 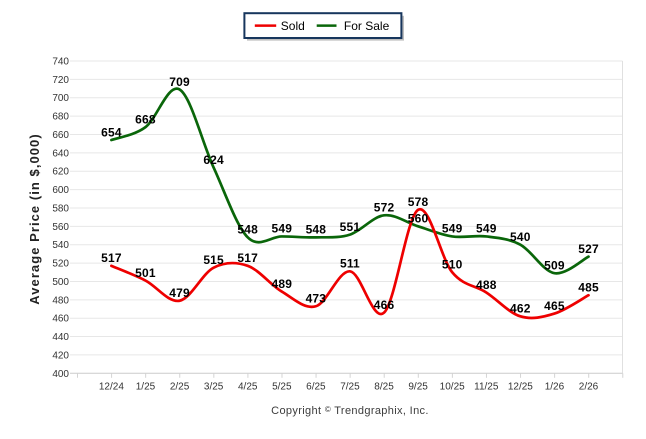 I want to click on svg-text: 580, so click(x=60, y=208).